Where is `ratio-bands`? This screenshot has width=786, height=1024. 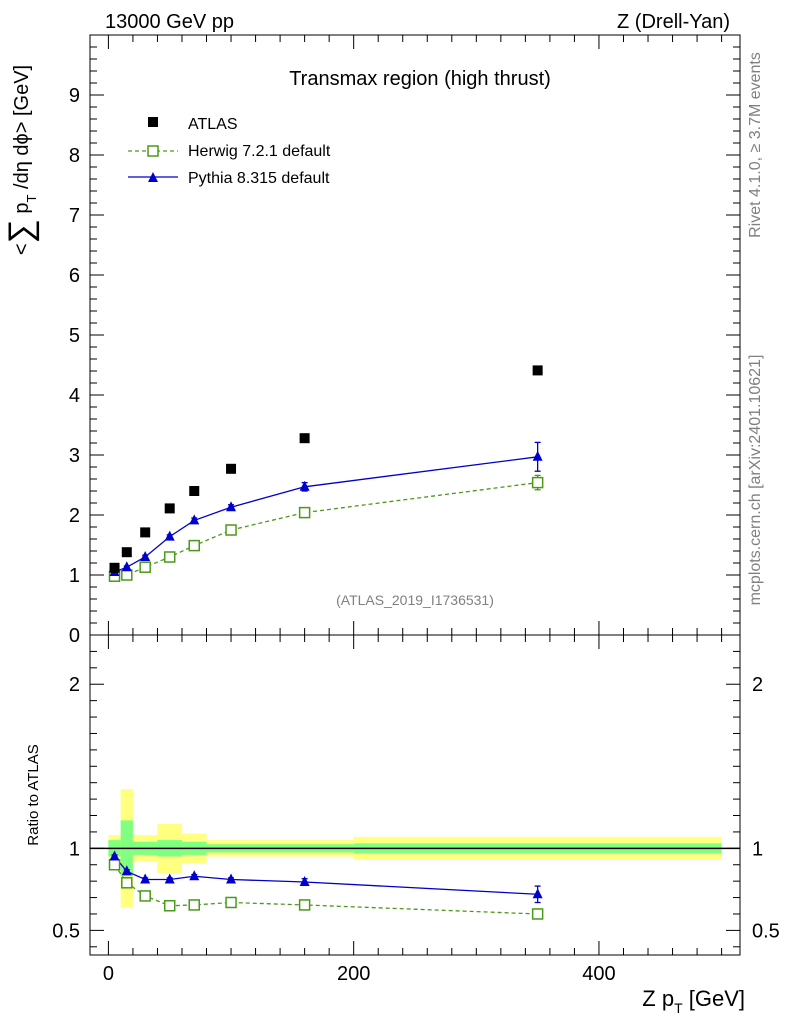
ratio-bands is located at coordinates (415, 848).